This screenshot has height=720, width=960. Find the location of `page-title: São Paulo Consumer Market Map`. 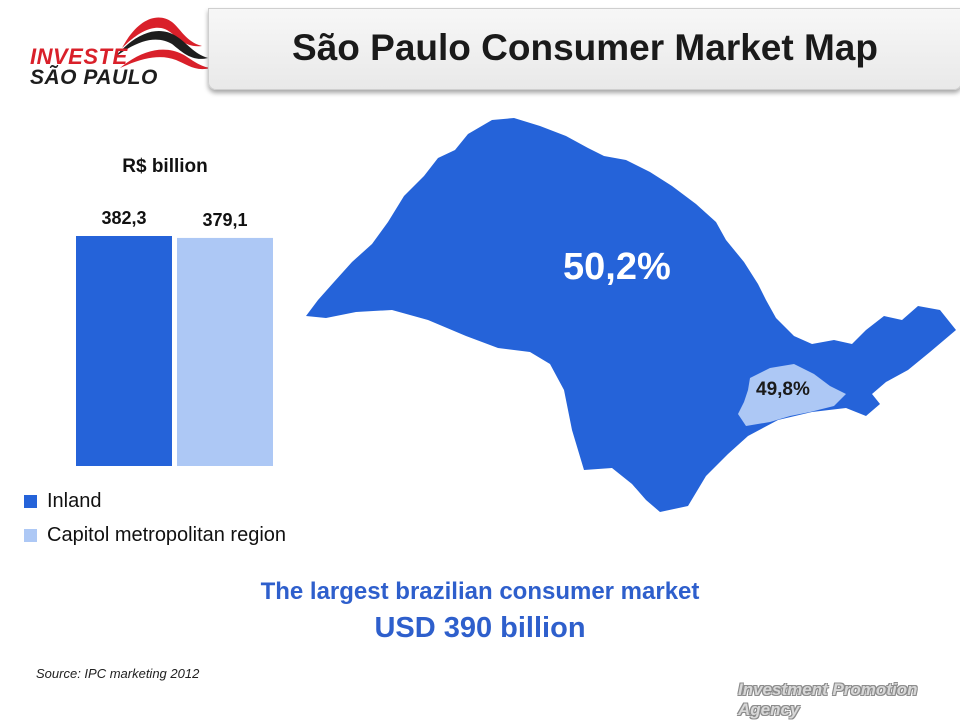

page-title: São Paulo Consumer Market Map is located at coordinates (585, 47).